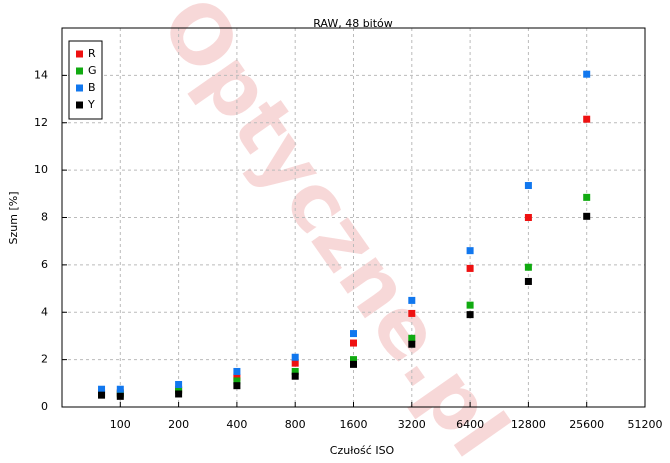  I want to click on x-tick-label: 100, so click(120, 424).